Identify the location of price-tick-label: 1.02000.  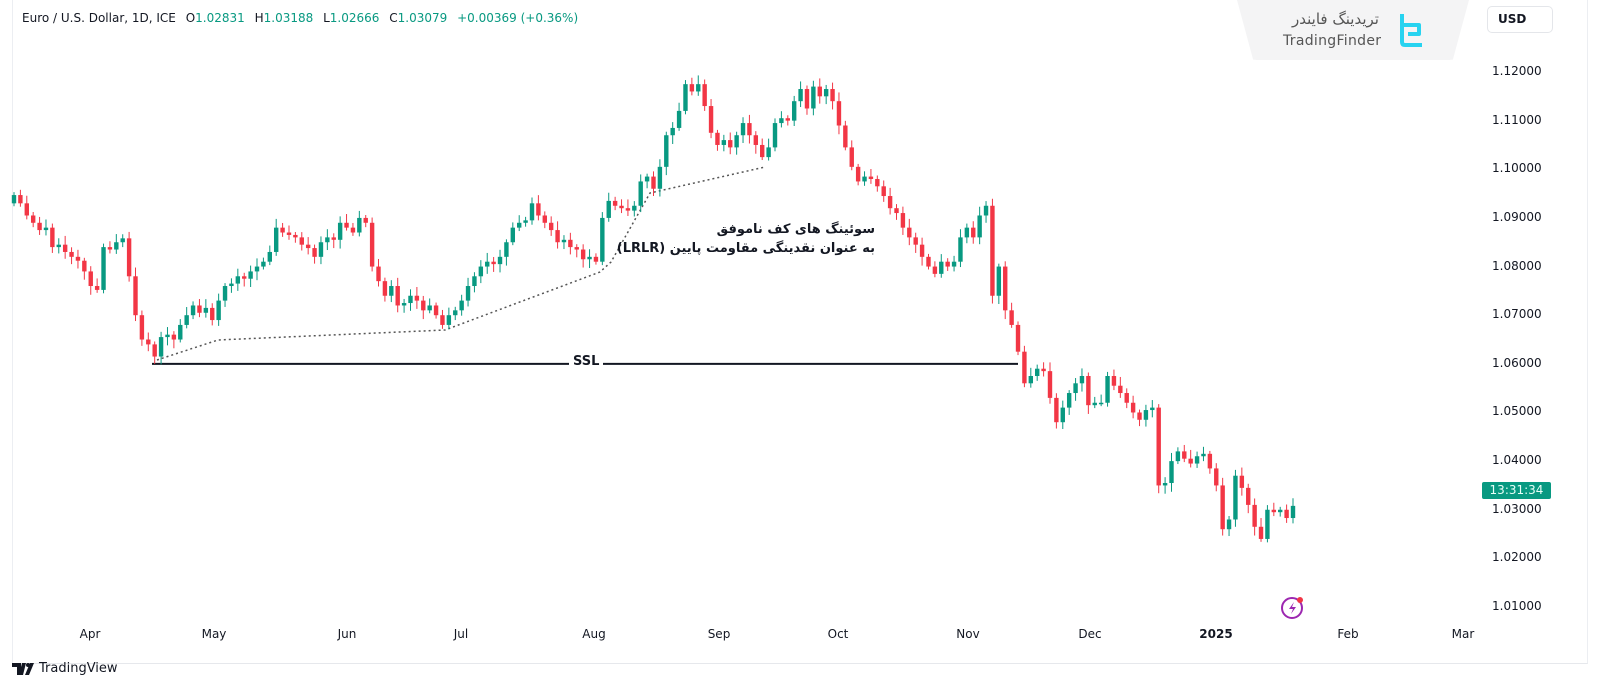
(1517, 557).